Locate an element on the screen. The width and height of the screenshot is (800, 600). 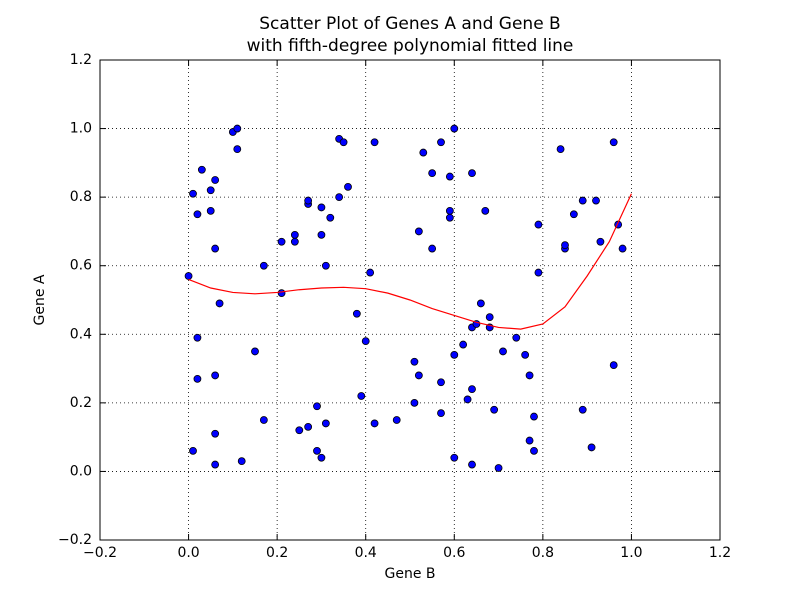
x-tick-label: 0.8 is located at coordinates (543, 553).